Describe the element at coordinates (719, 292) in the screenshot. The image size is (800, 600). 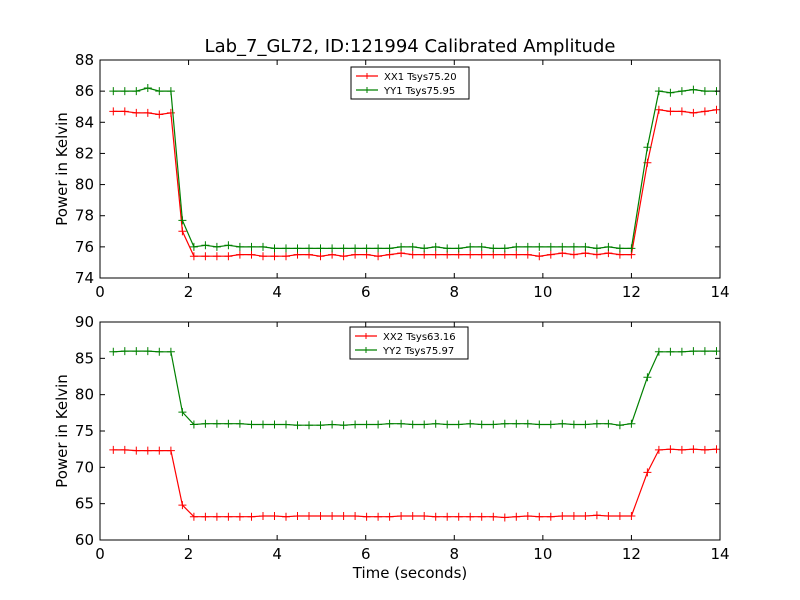
I see `x-tick-label: 14` at that location.